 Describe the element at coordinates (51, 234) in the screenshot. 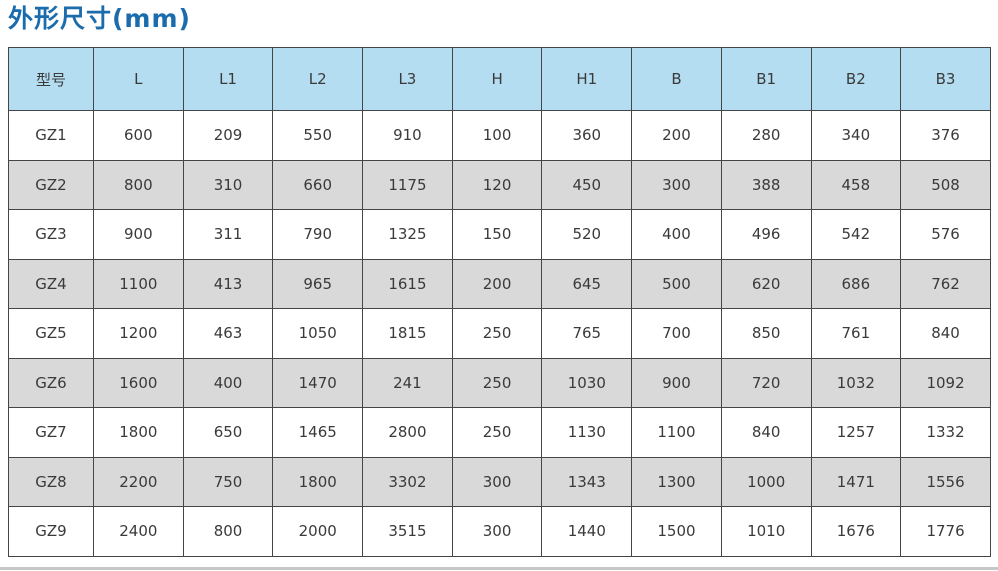

I see `model-cell: GZ3` at that location.